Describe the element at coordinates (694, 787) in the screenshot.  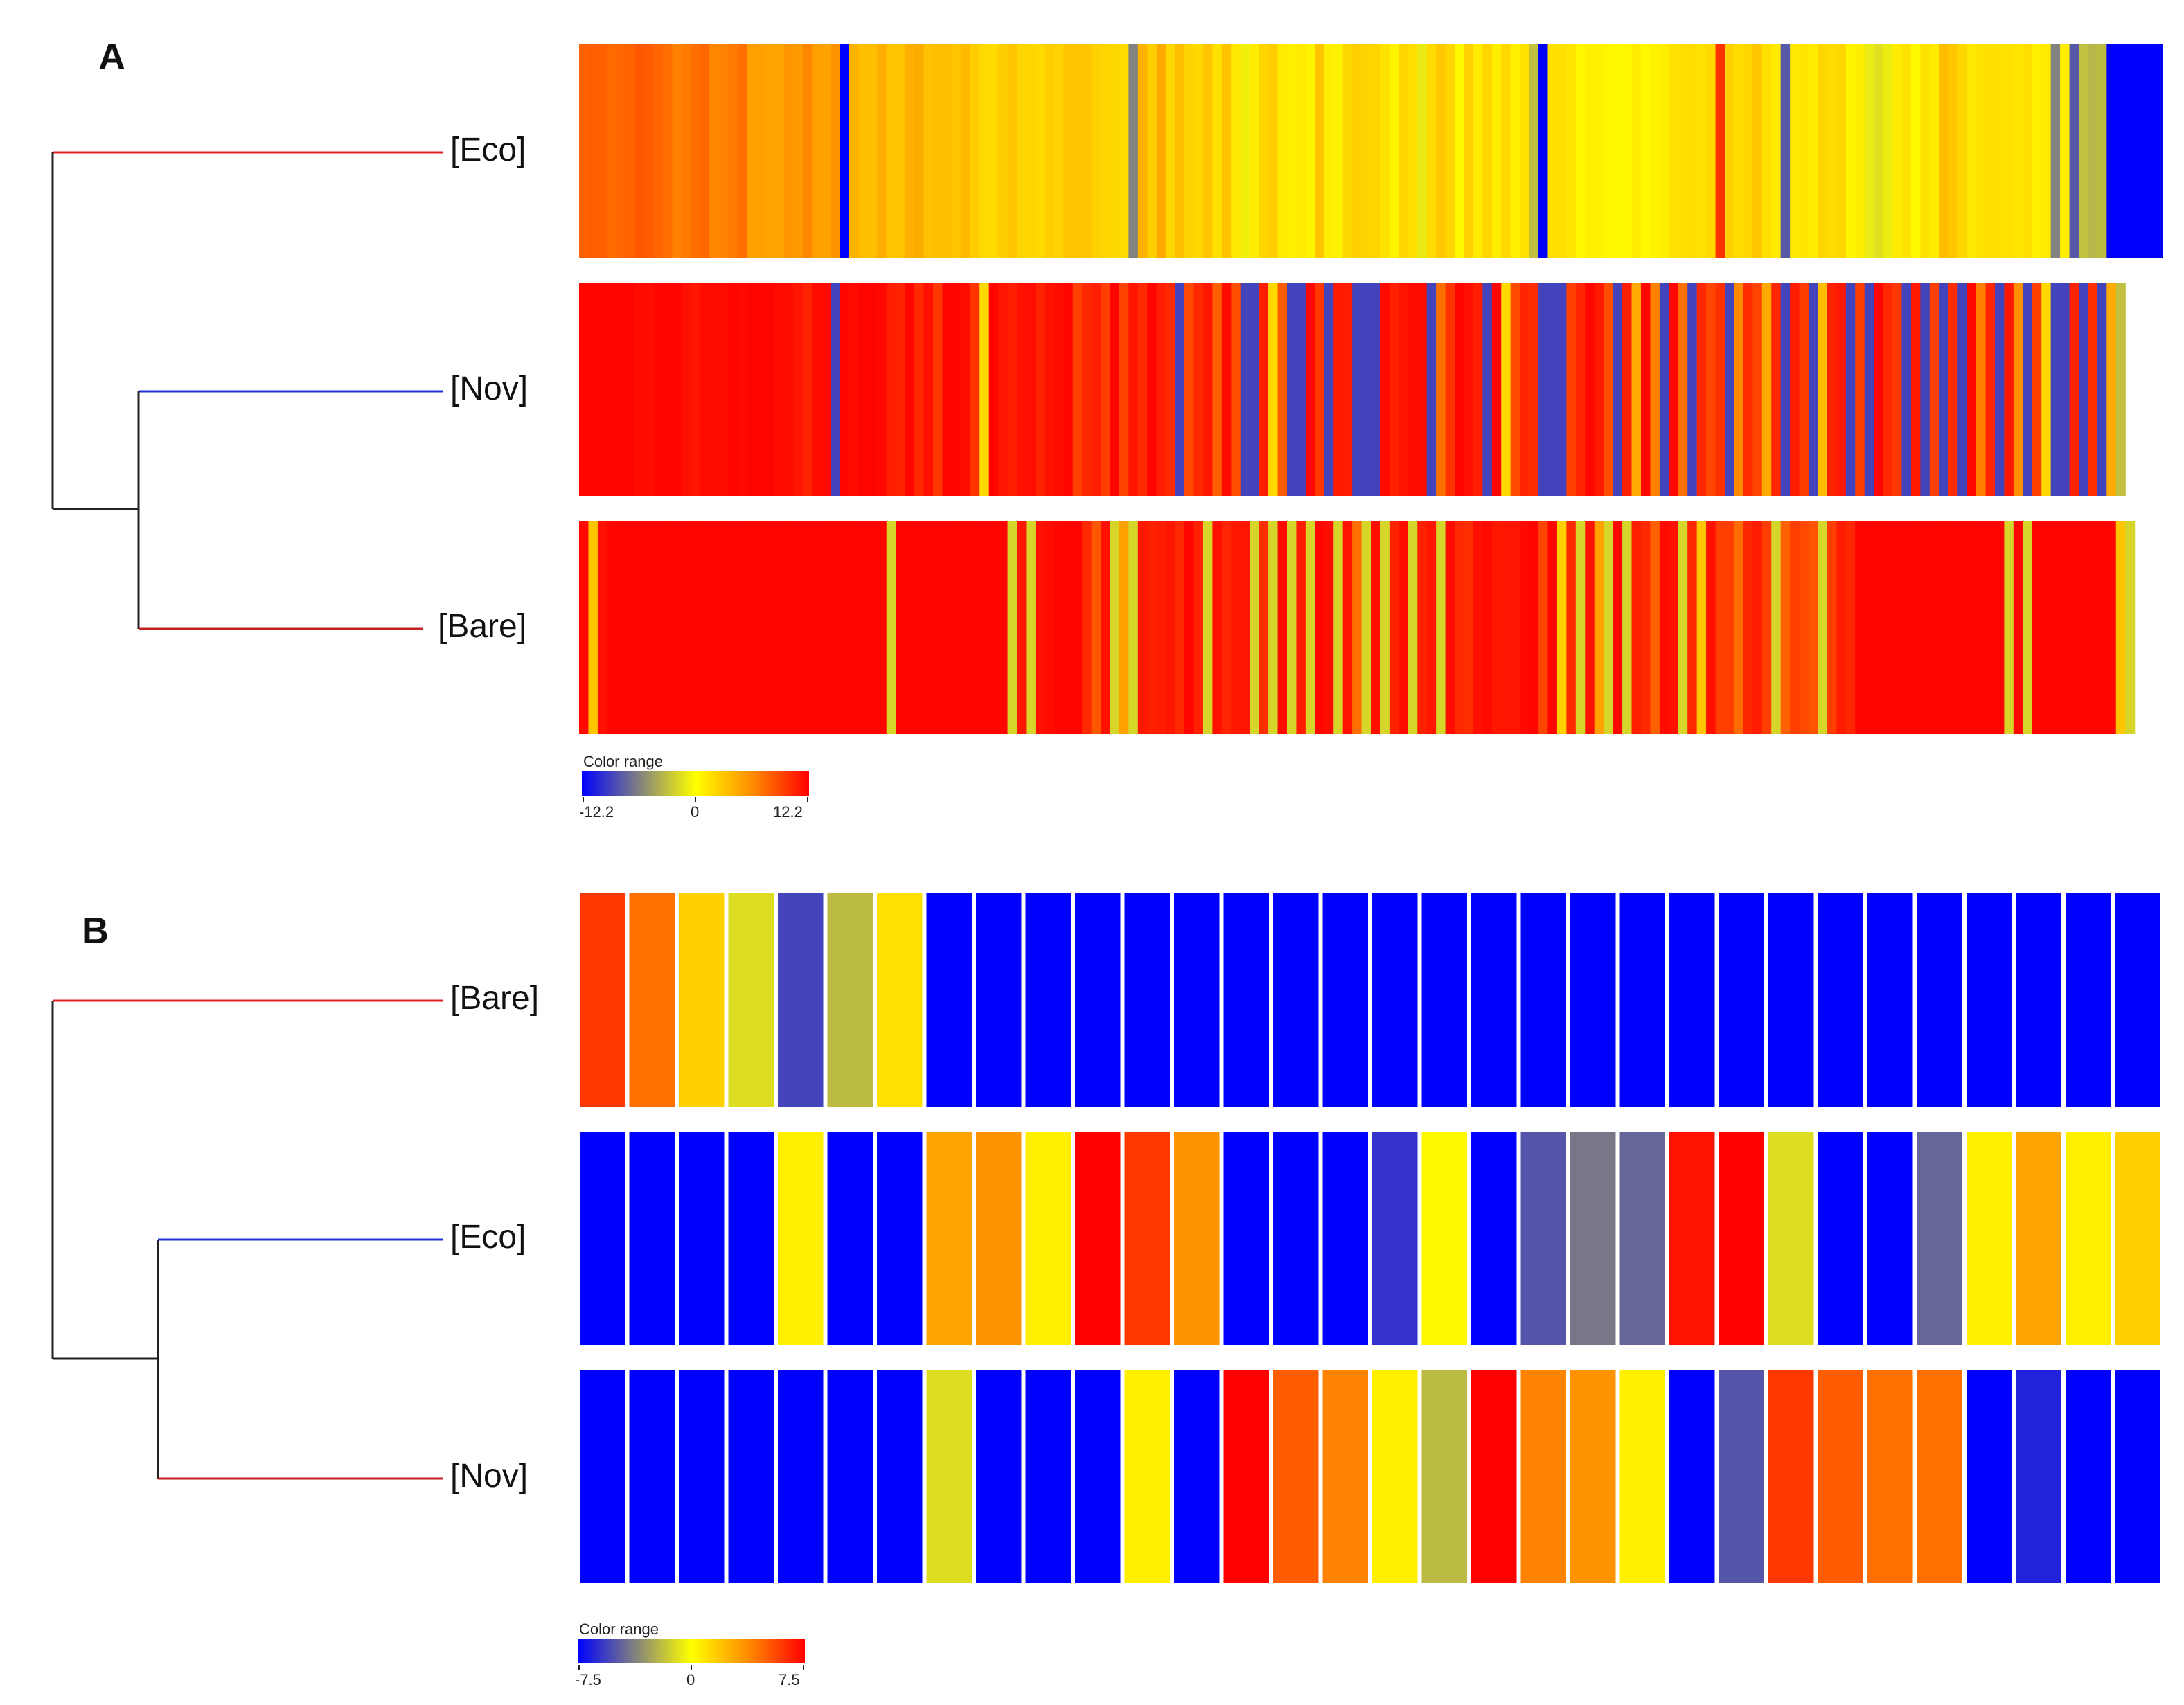
I see `panel-a-color-range: Color range -12.2 0 12.2` at that location.